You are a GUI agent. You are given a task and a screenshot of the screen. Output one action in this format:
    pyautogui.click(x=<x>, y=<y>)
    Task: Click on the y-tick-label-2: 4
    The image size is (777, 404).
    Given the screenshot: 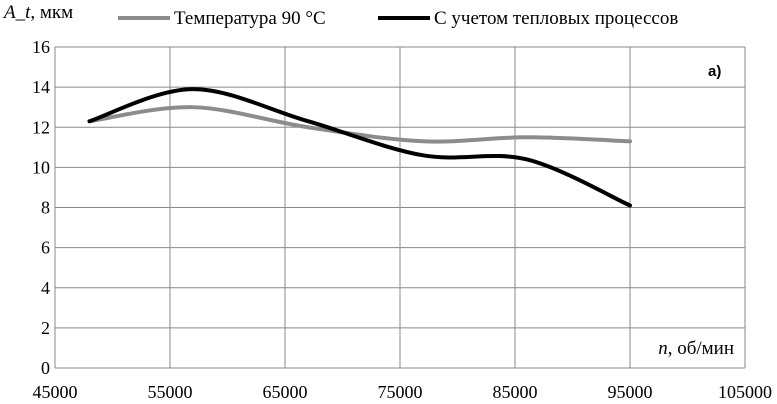 What is the action you would take?
    pyautogui.click(x=45, y=288)
    